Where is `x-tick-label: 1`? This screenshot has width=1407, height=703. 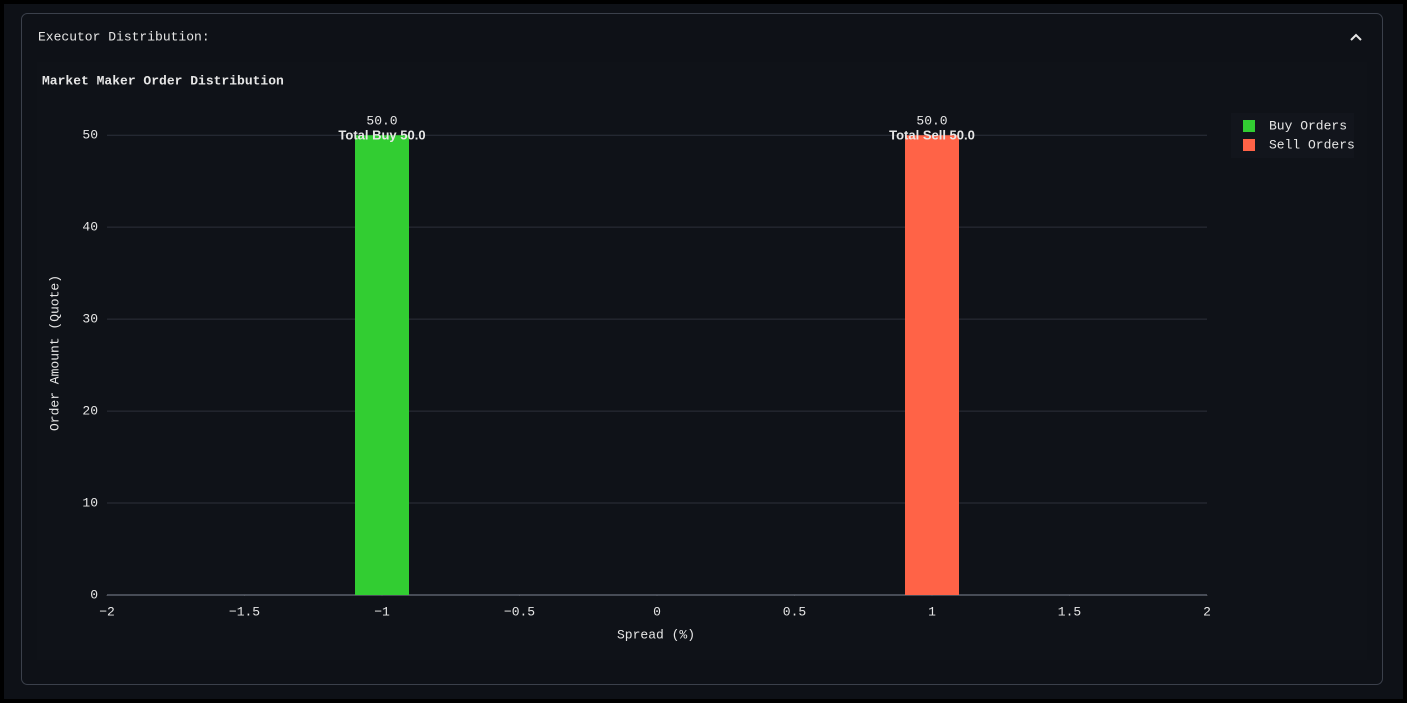
x-tick-label: 1 is located at coordinates (932, 611).